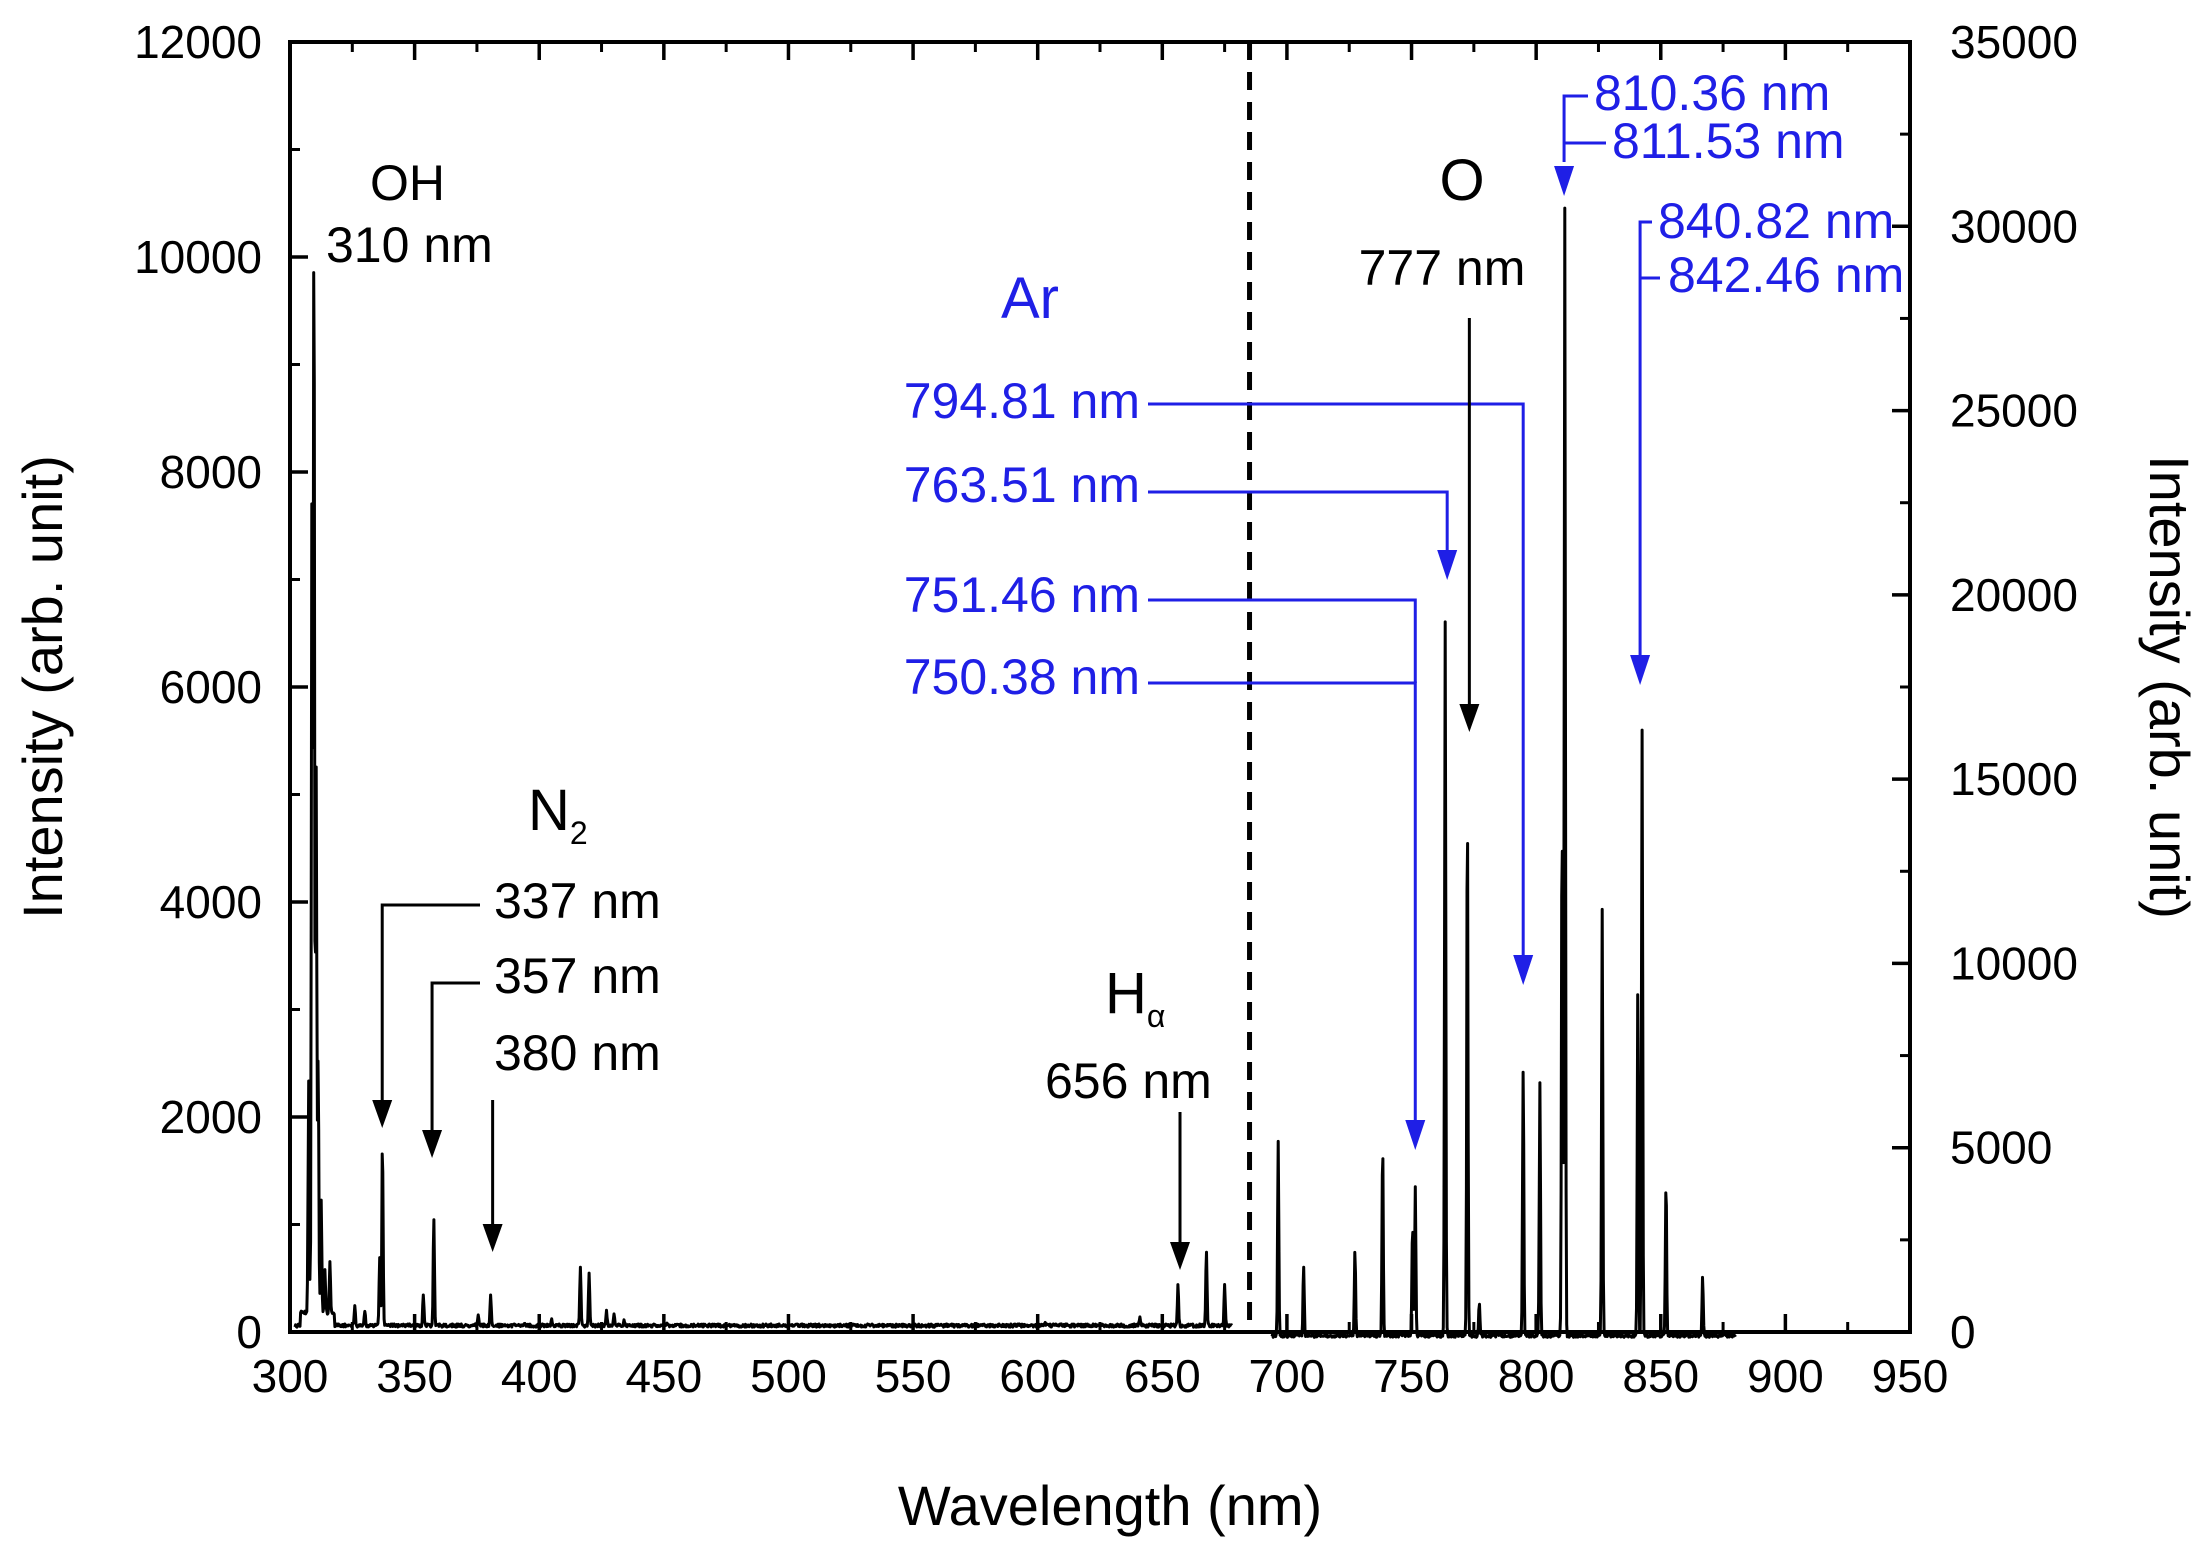 The width and height of the screenshot is (2202, 1545). What do you see at coordinates (1022, 401) in the screenshot?
I see `annotation-794nm: 794.81 nm` at bounding box center [1022, 401].